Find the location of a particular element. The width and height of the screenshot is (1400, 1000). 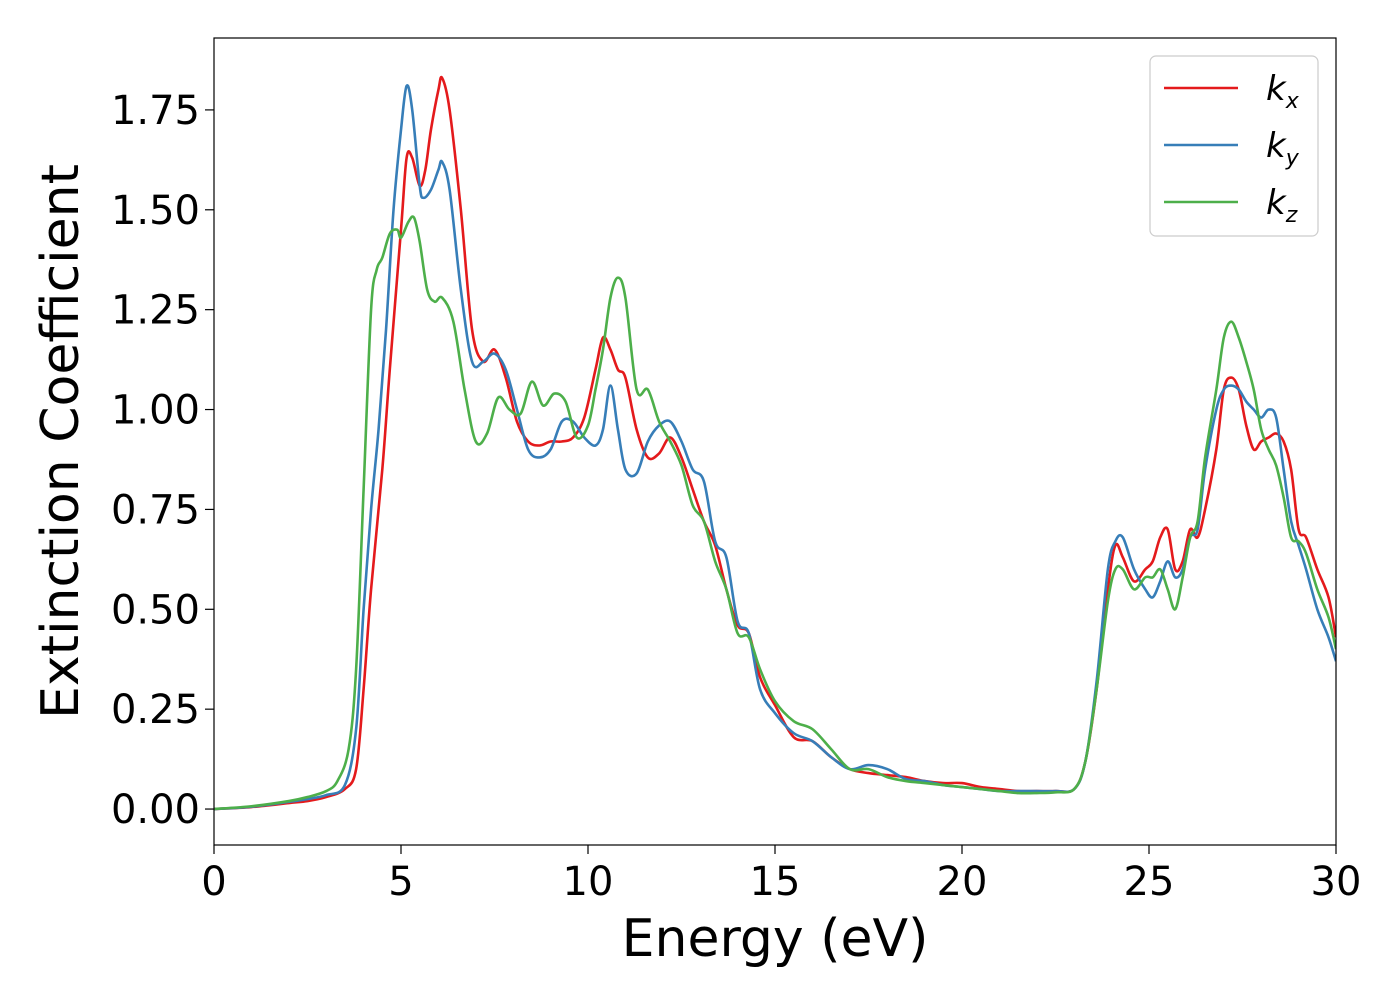

y-tick-label: 0.50 is located at coordinates (155, 610).